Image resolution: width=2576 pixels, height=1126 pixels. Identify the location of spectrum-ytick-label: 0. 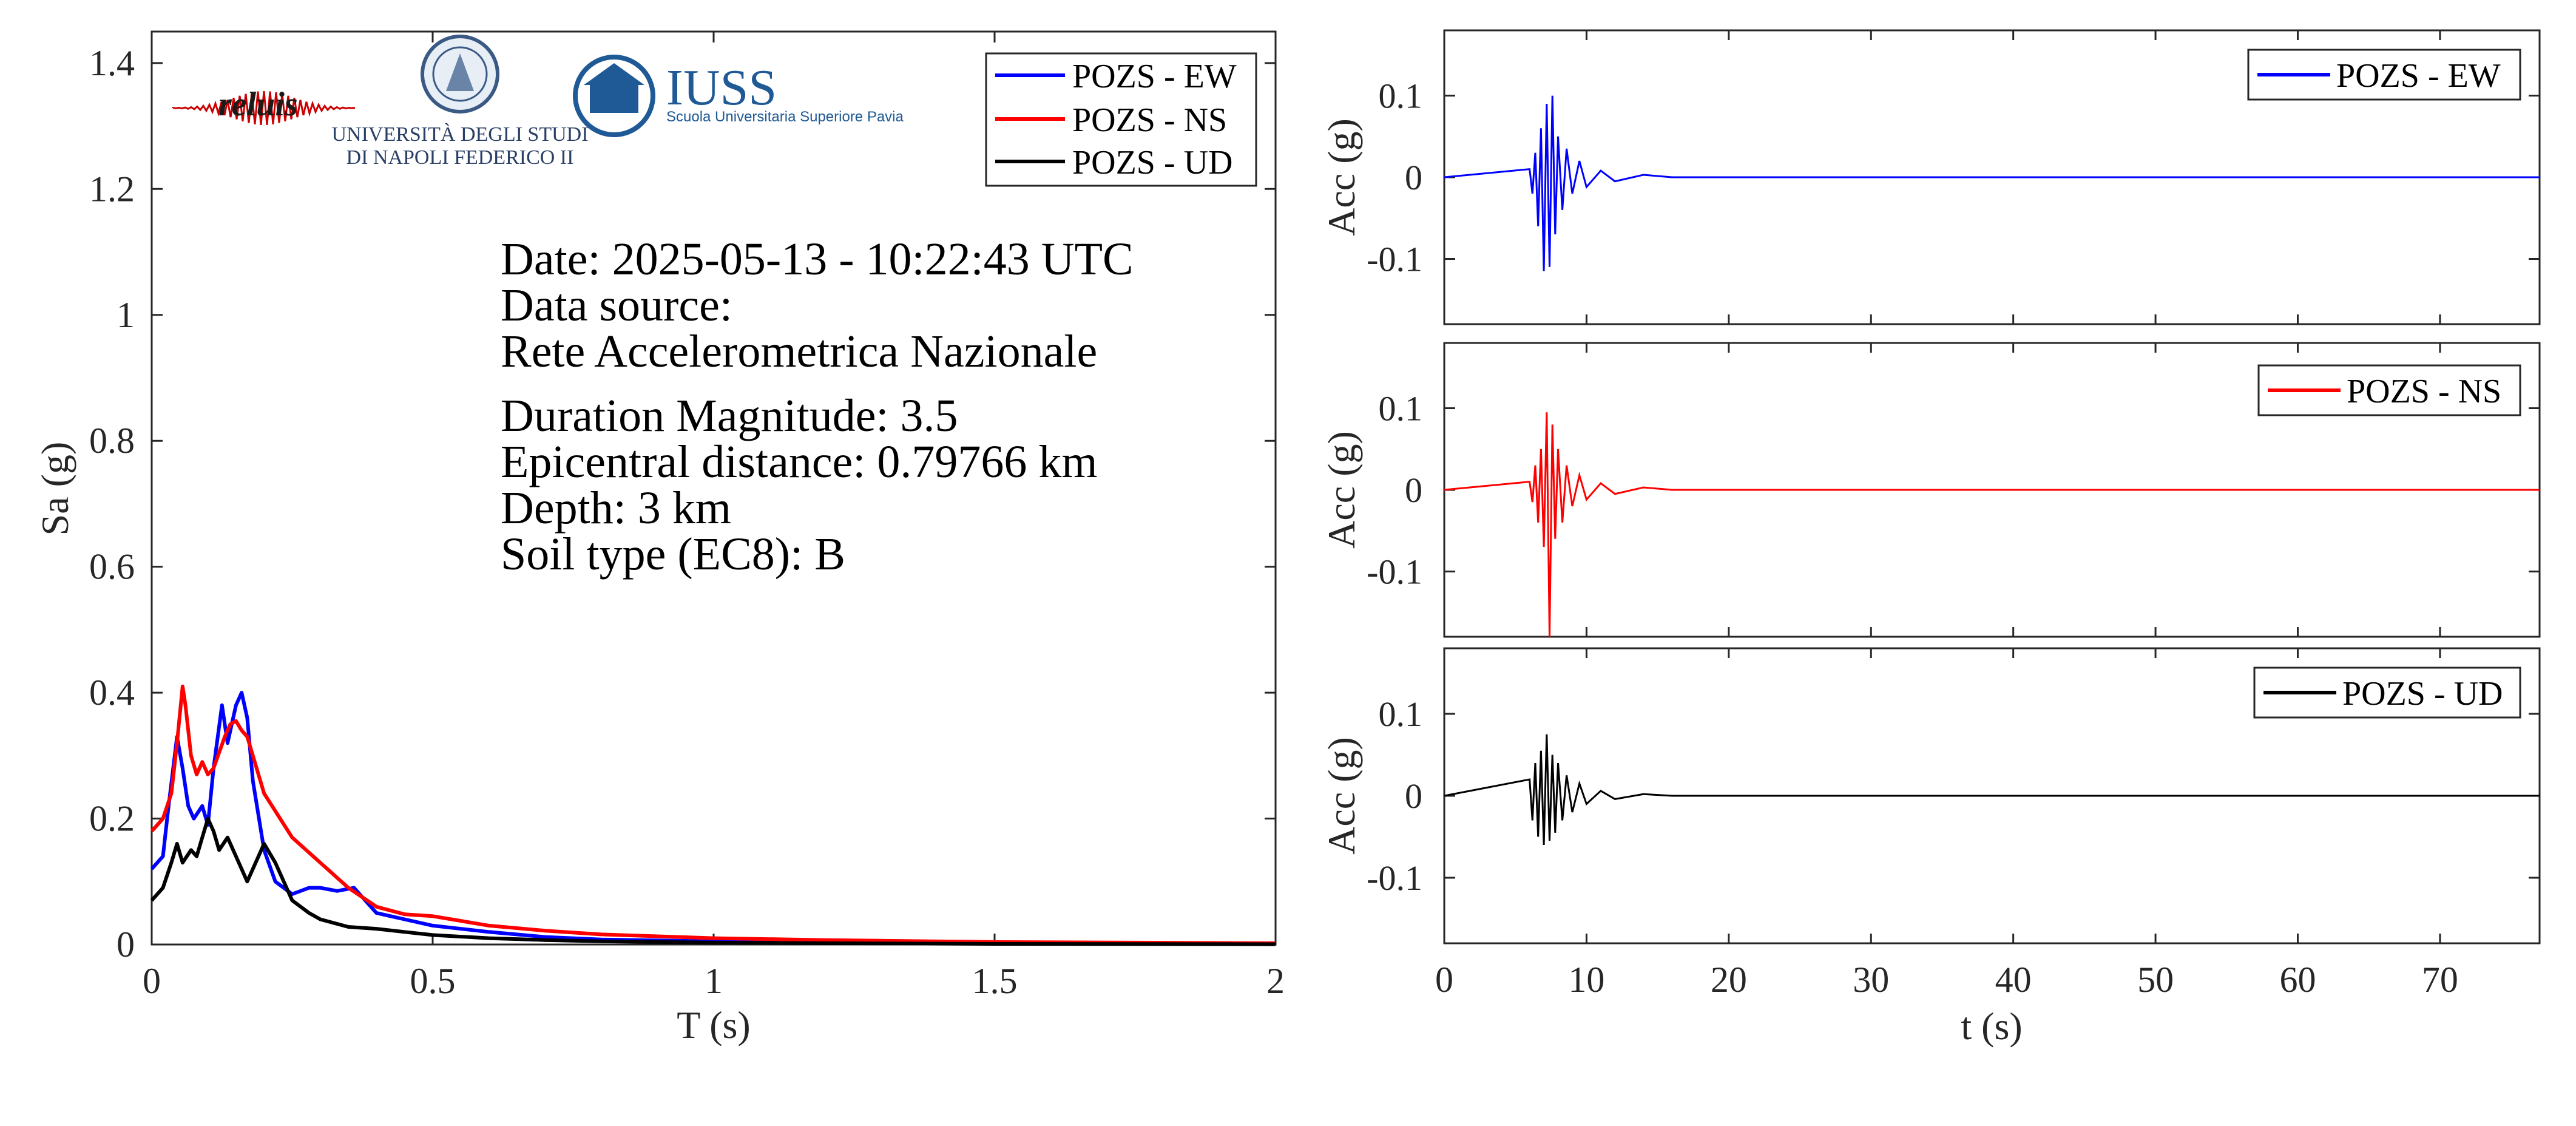
(126, 944).